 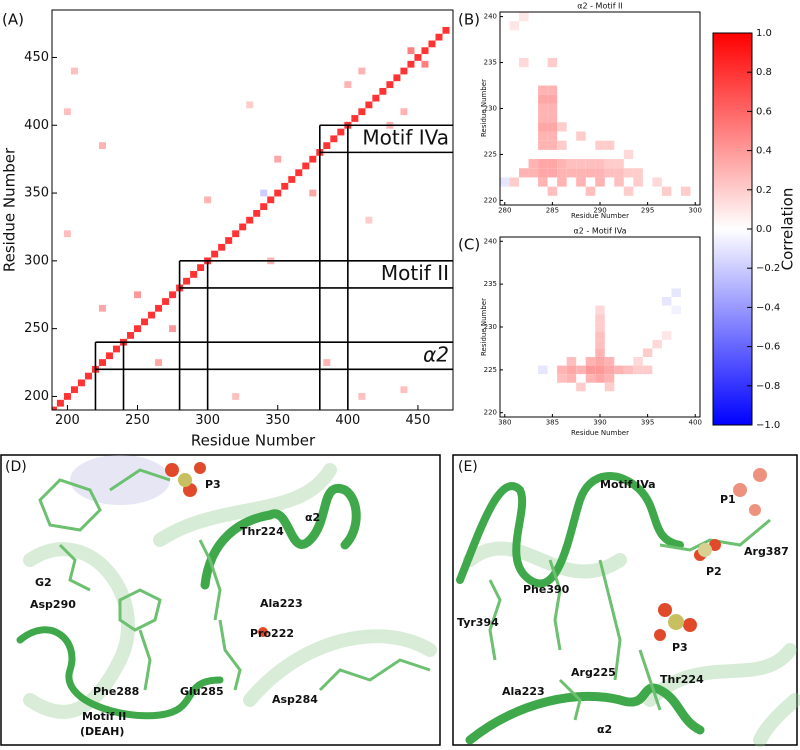 I want to click on colorbar-label: Correlation, so click(x=788, y=229).